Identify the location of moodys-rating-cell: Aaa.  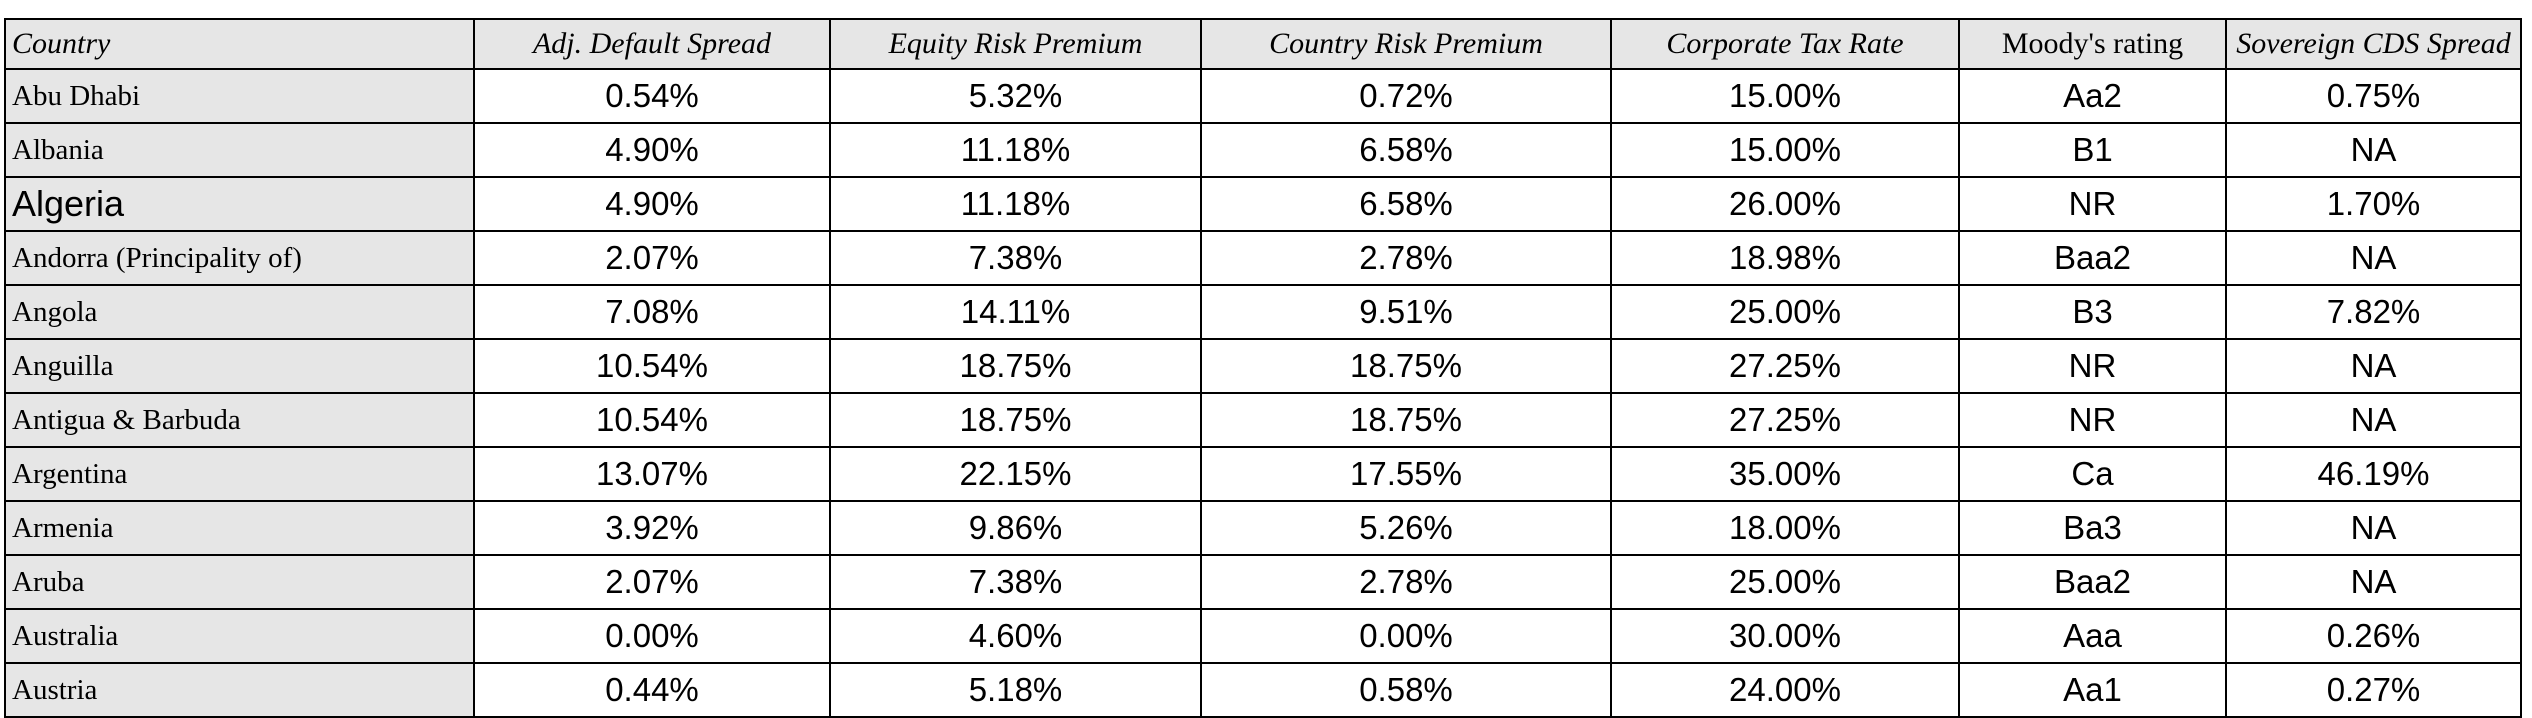
(2092, 636).